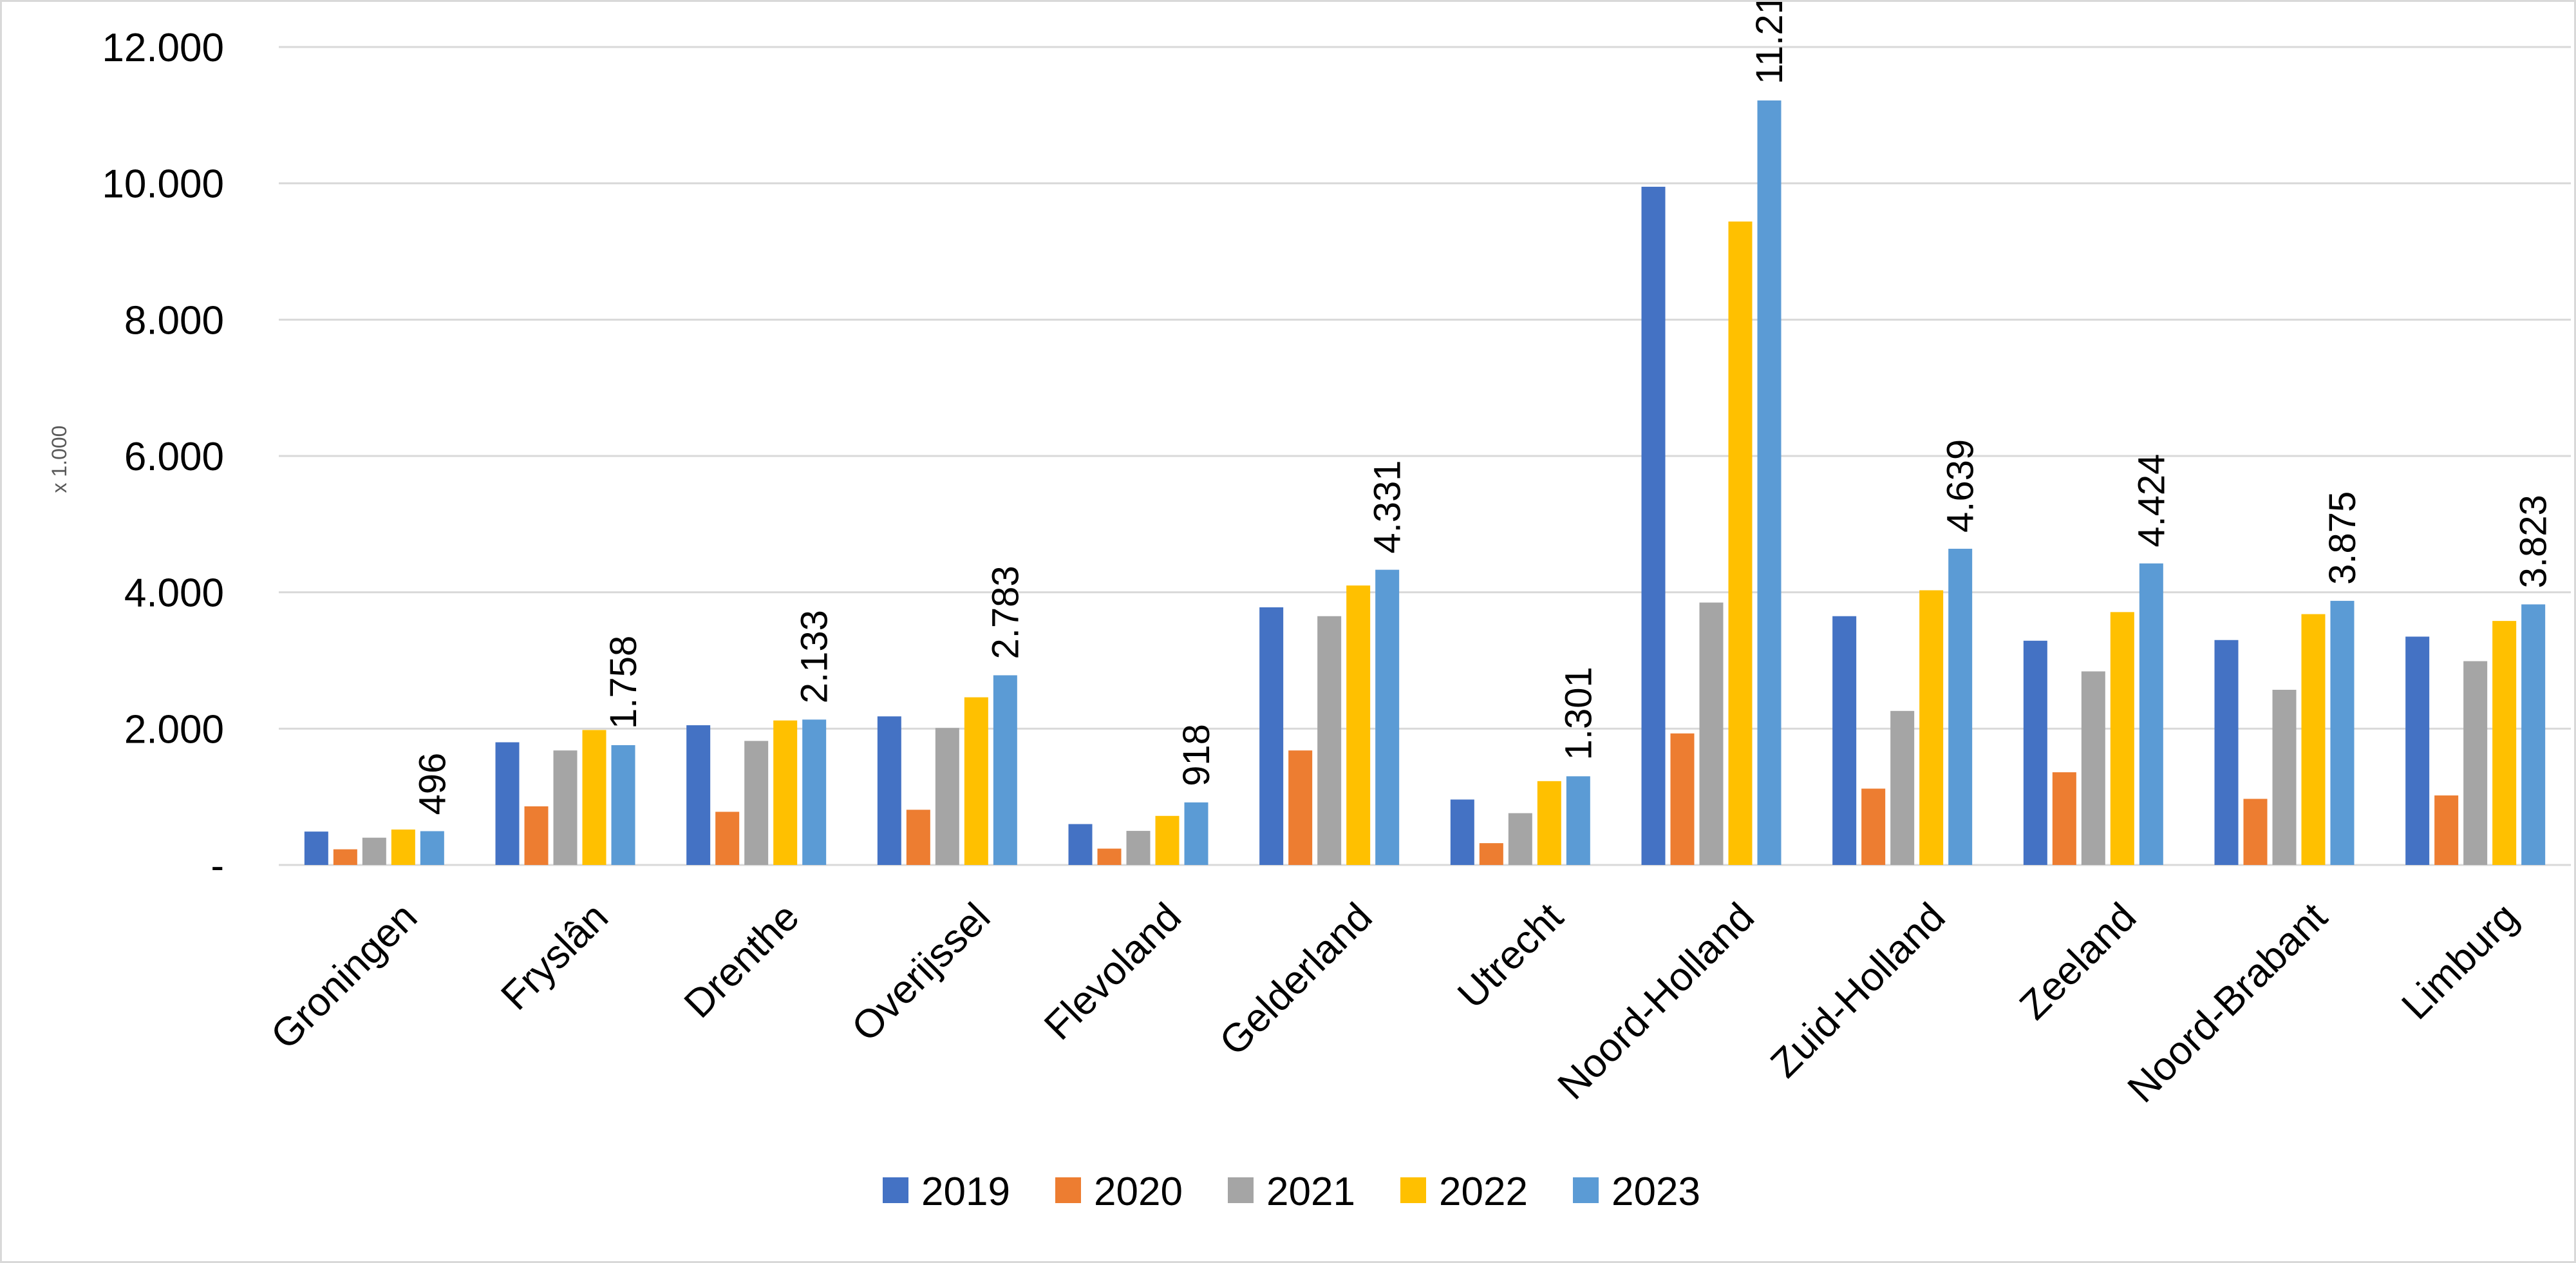  What do you see at coordinates (1857, 990) in the screenshot?
I see `x-tick-label: Zuid-Holland` at bounding box center [1857, 990].